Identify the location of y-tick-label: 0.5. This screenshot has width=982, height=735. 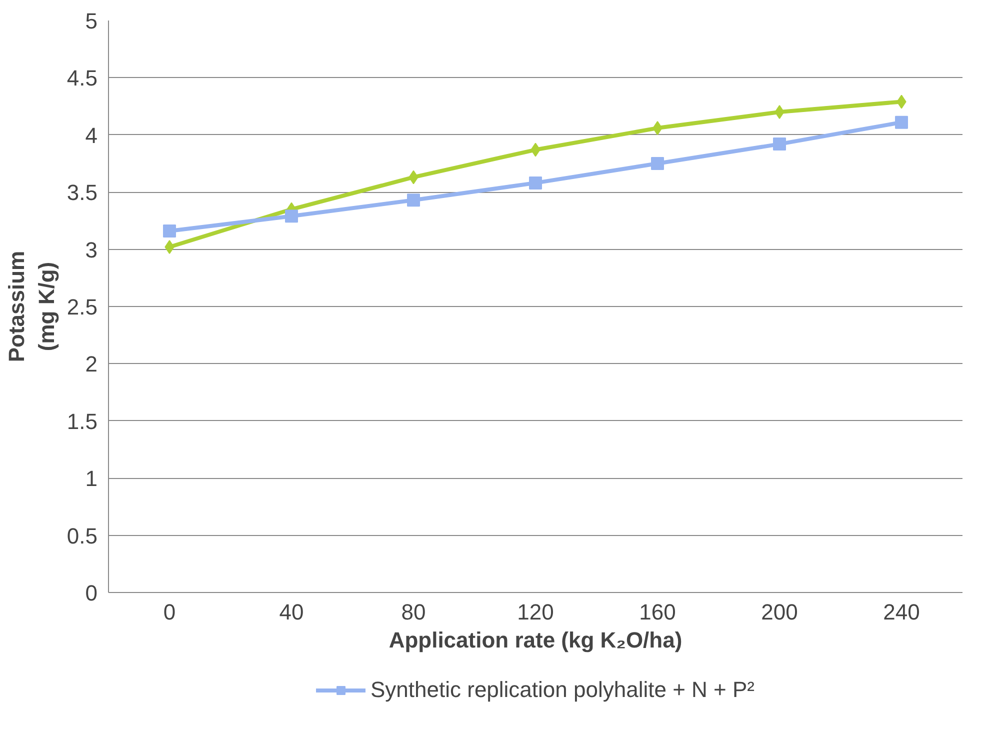
(82, 535).